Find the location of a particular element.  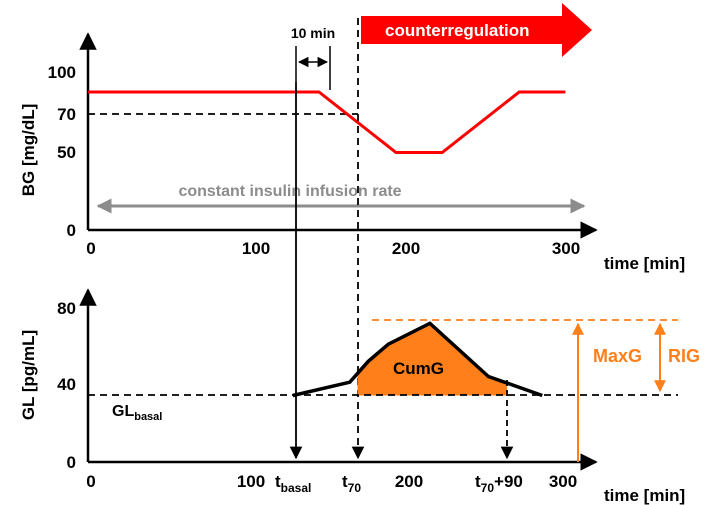

gl-x-tick-0: 0 is located at coordinates (90, 481).